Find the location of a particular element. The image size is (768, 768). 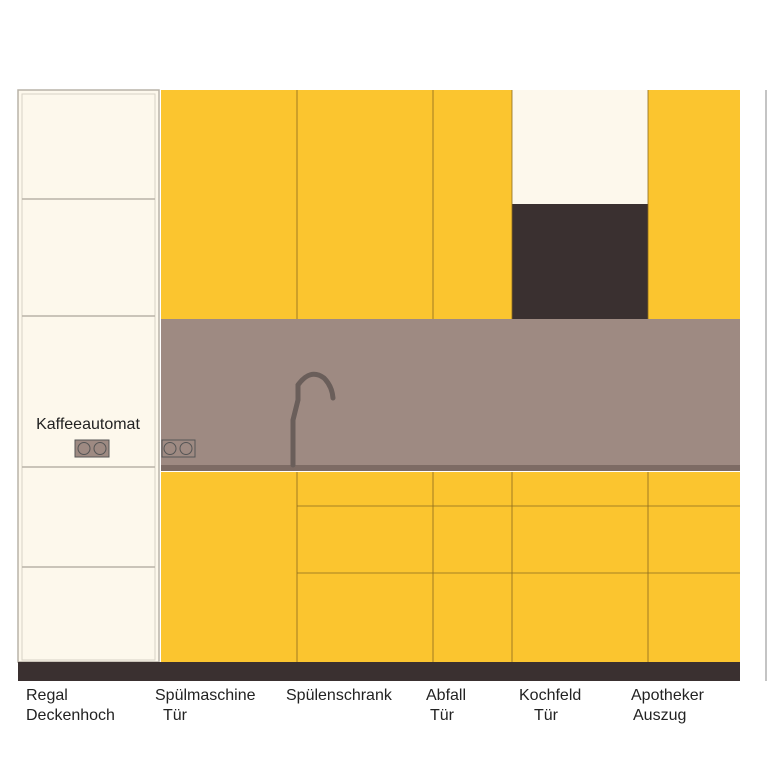

cabinet-label: Deckenhoch is located at coordinates (70, 715).